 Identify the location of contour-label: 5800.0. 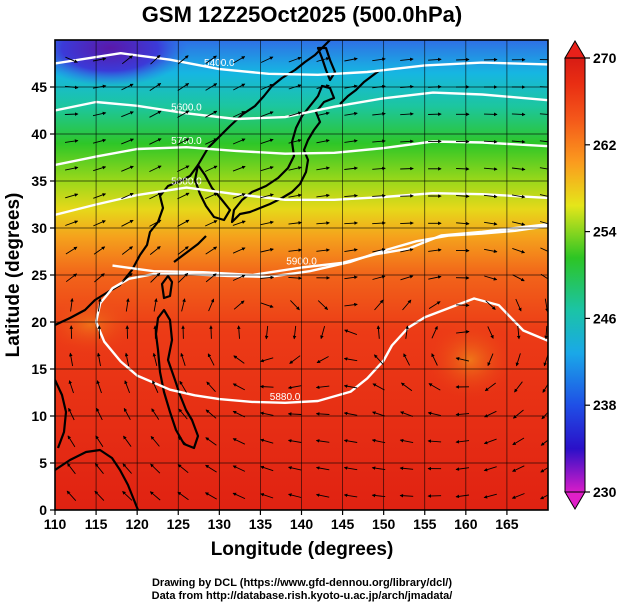
(186, 182).